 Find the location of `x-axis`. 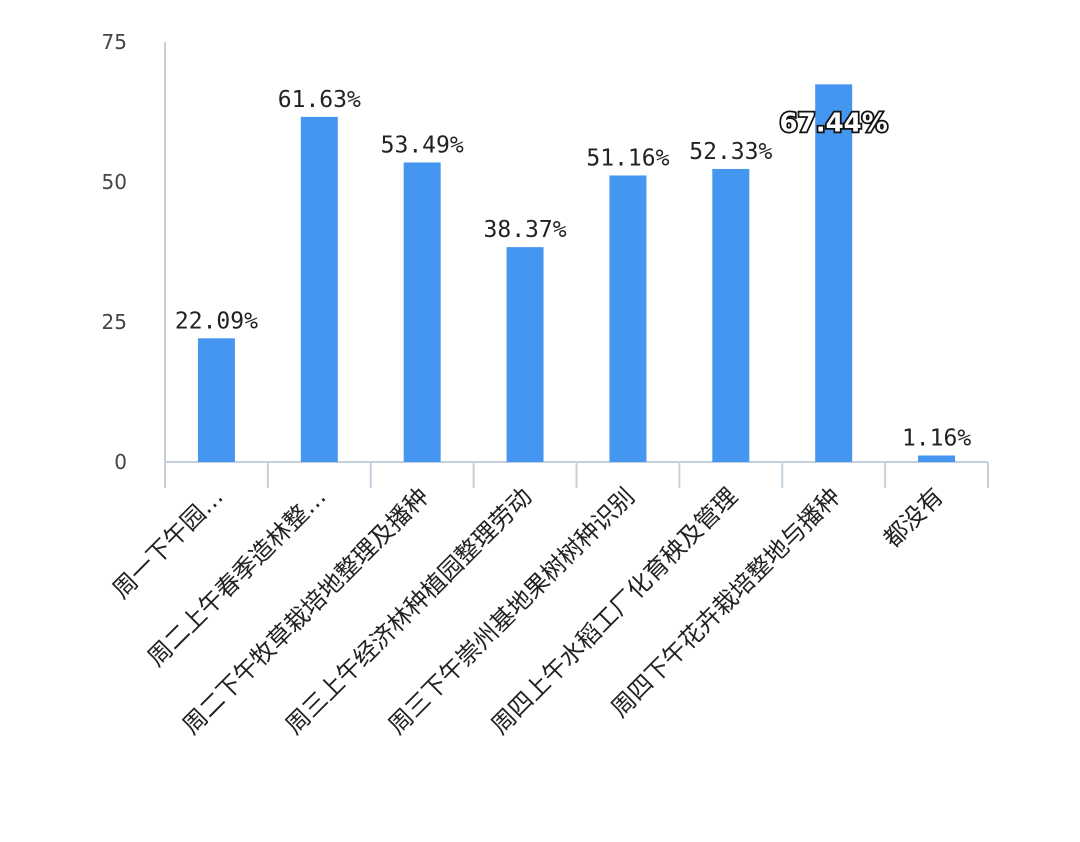

x-axis is located at coordinates (576, 474).